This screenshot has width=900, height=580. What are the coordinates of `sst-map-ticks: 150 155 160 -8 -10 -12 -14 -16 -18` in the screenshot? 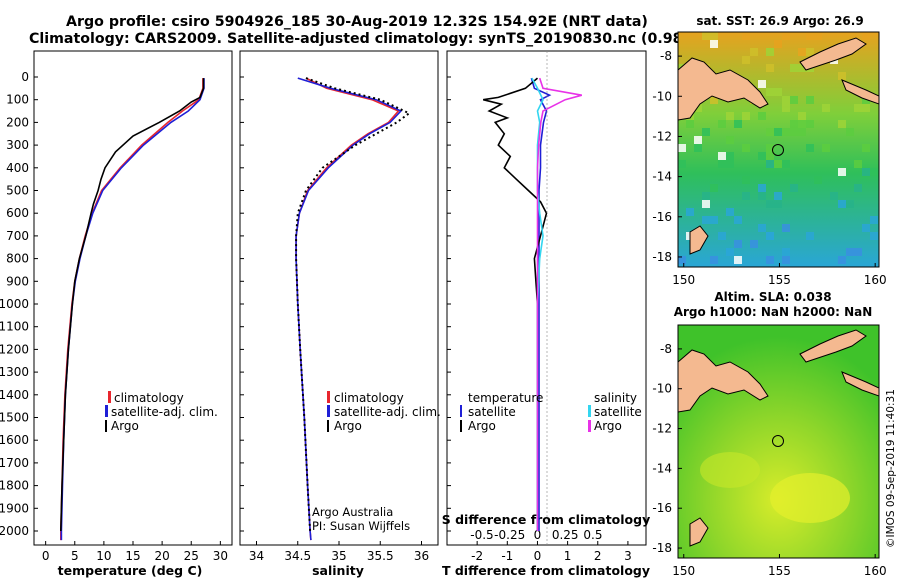 It's located at (769, 168).